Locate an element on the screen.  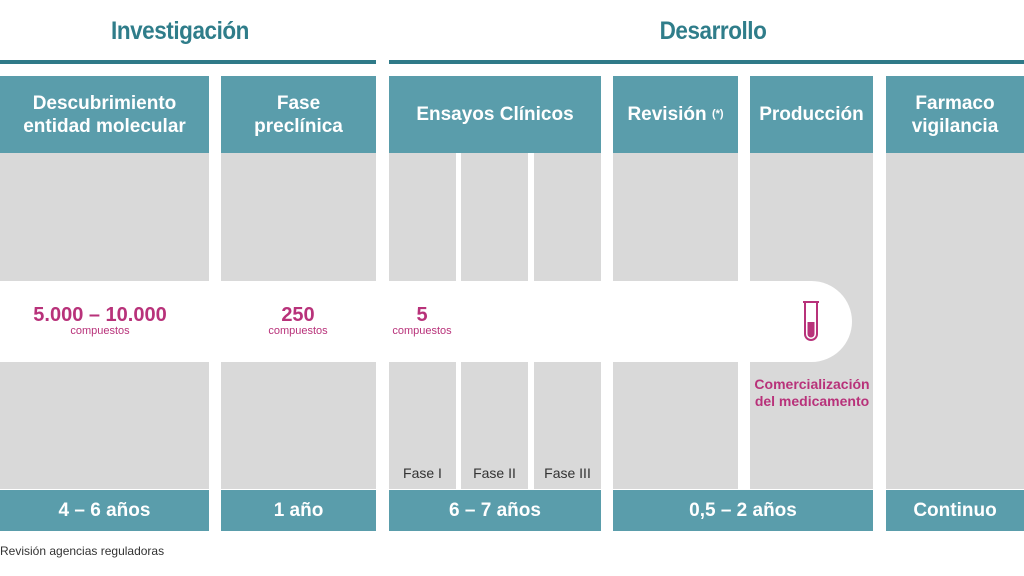
column-duration-review-production: 0,5 – 2 años is located at coordinates (743, 510).